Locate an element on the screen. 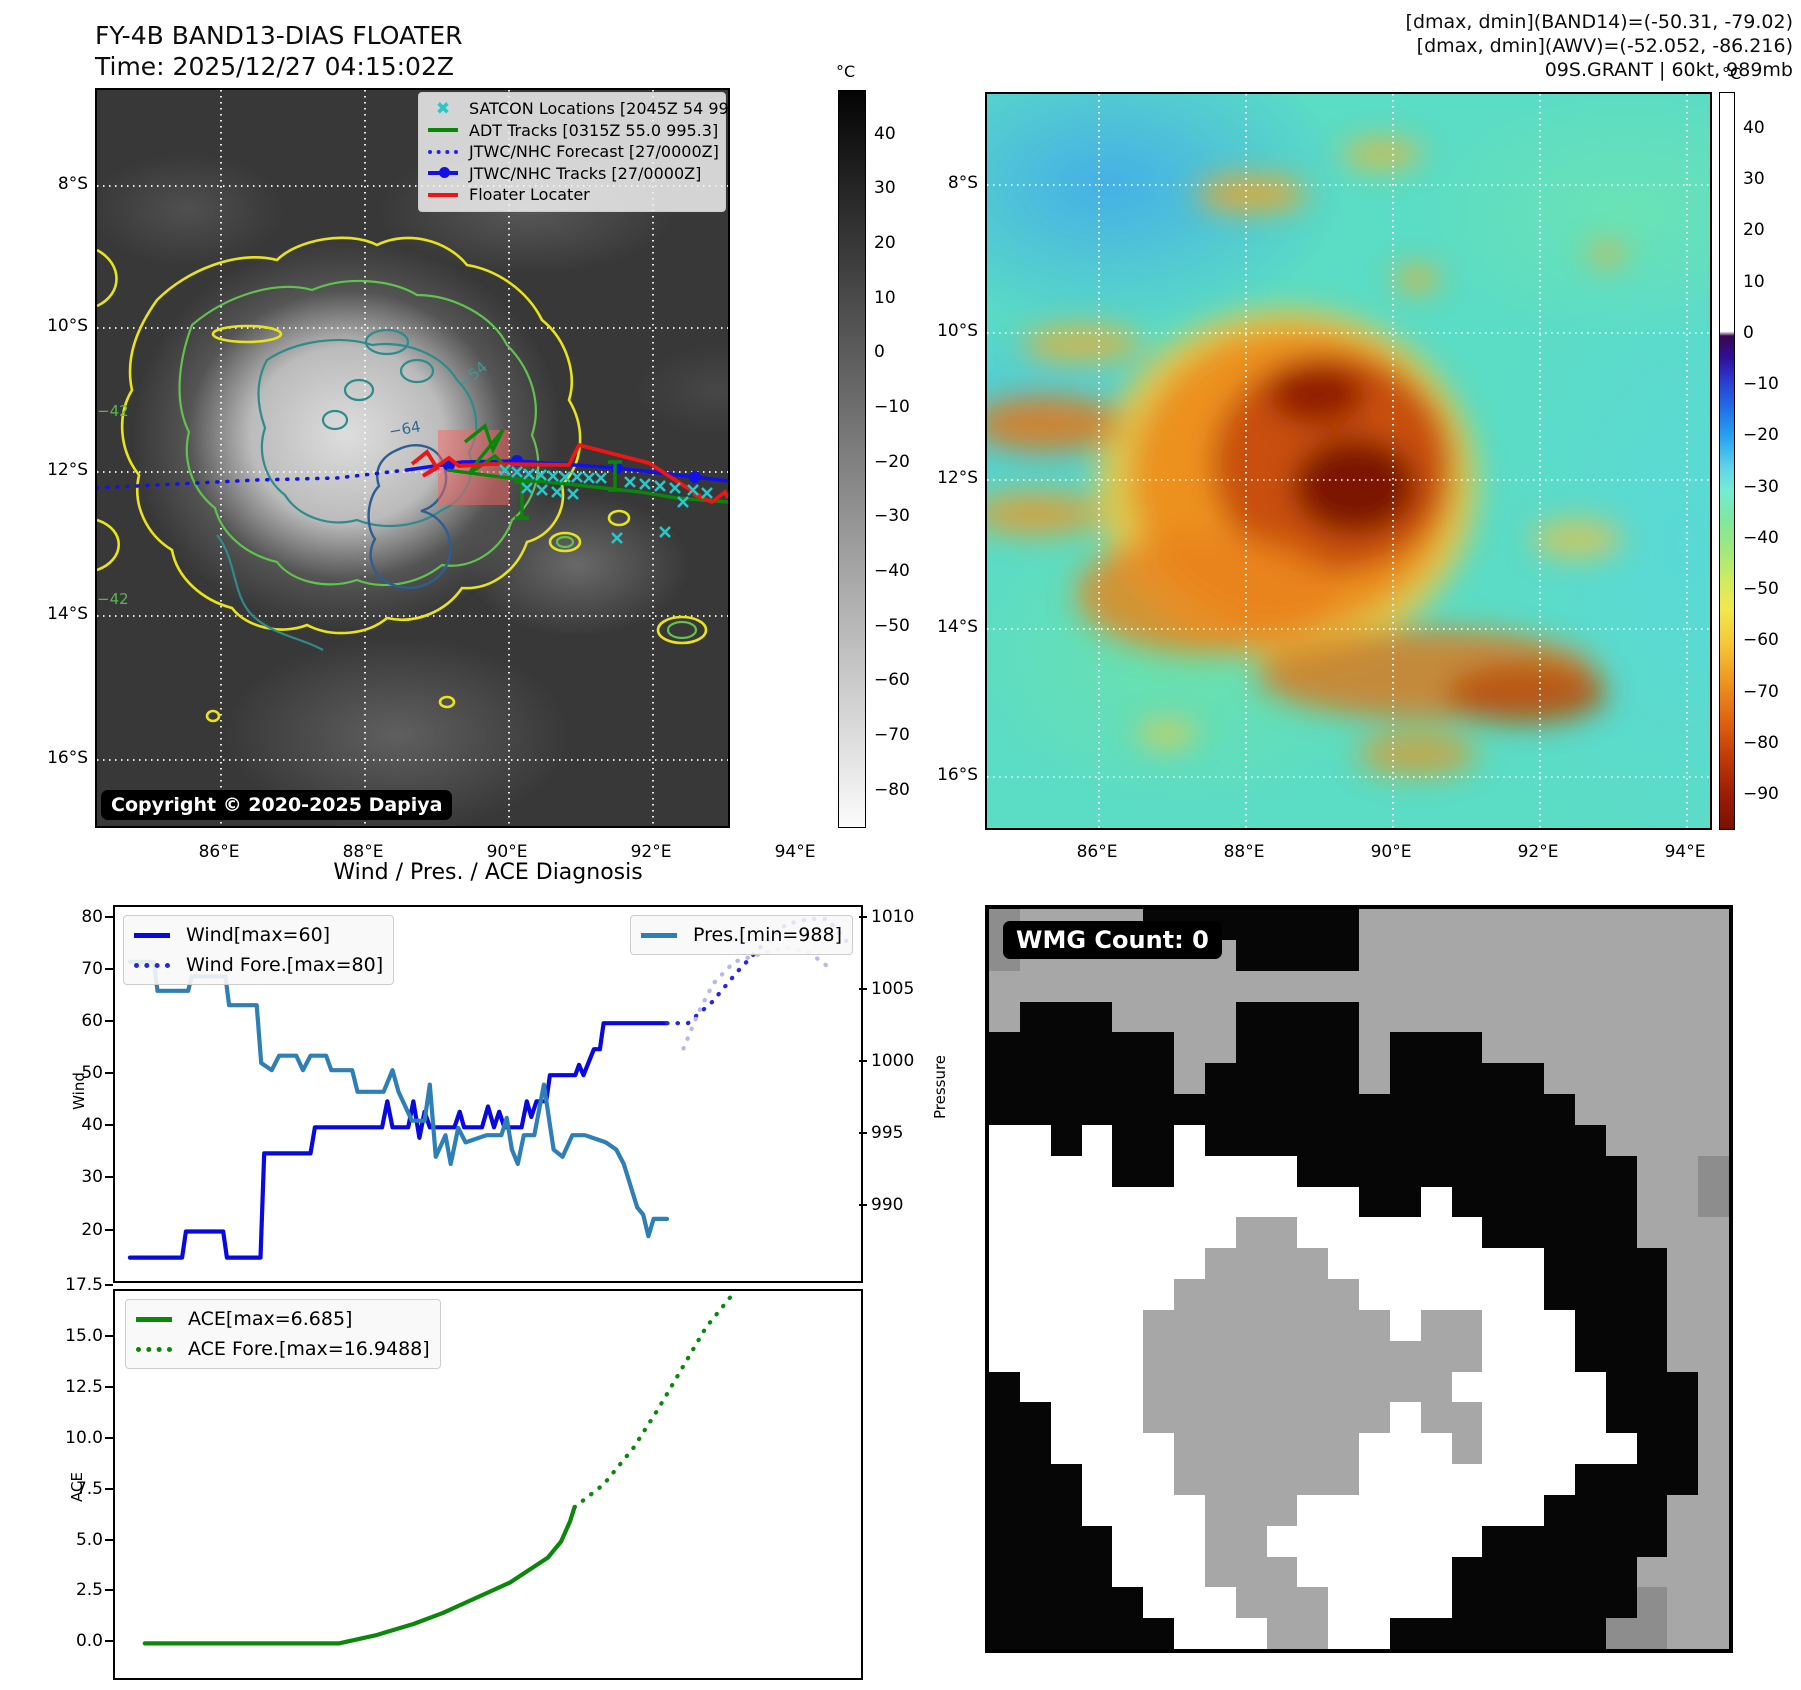  colorbar-tick: −90 is located at coordinates (1761, 794).